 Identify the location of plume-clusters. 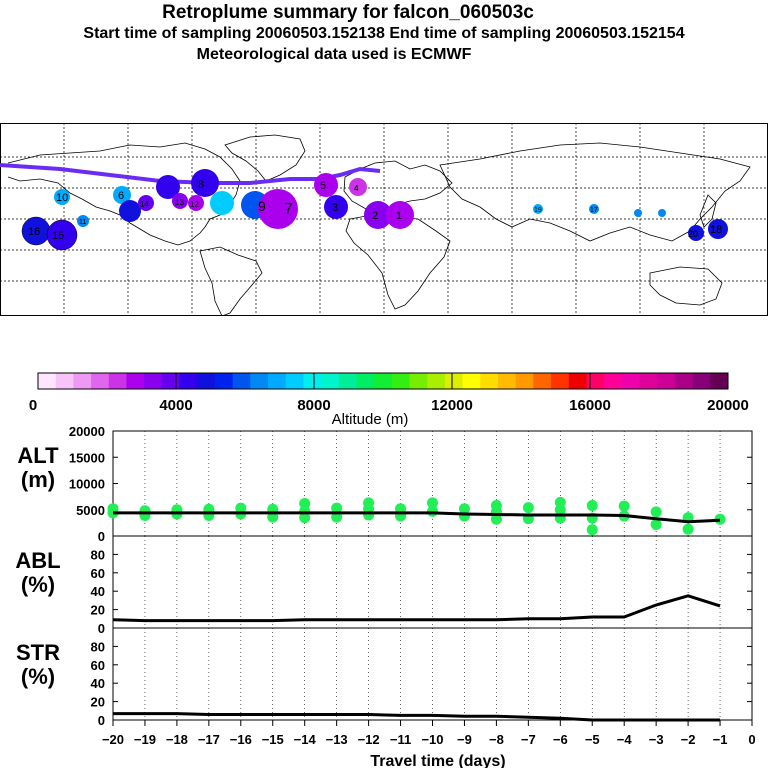
(374, 210).